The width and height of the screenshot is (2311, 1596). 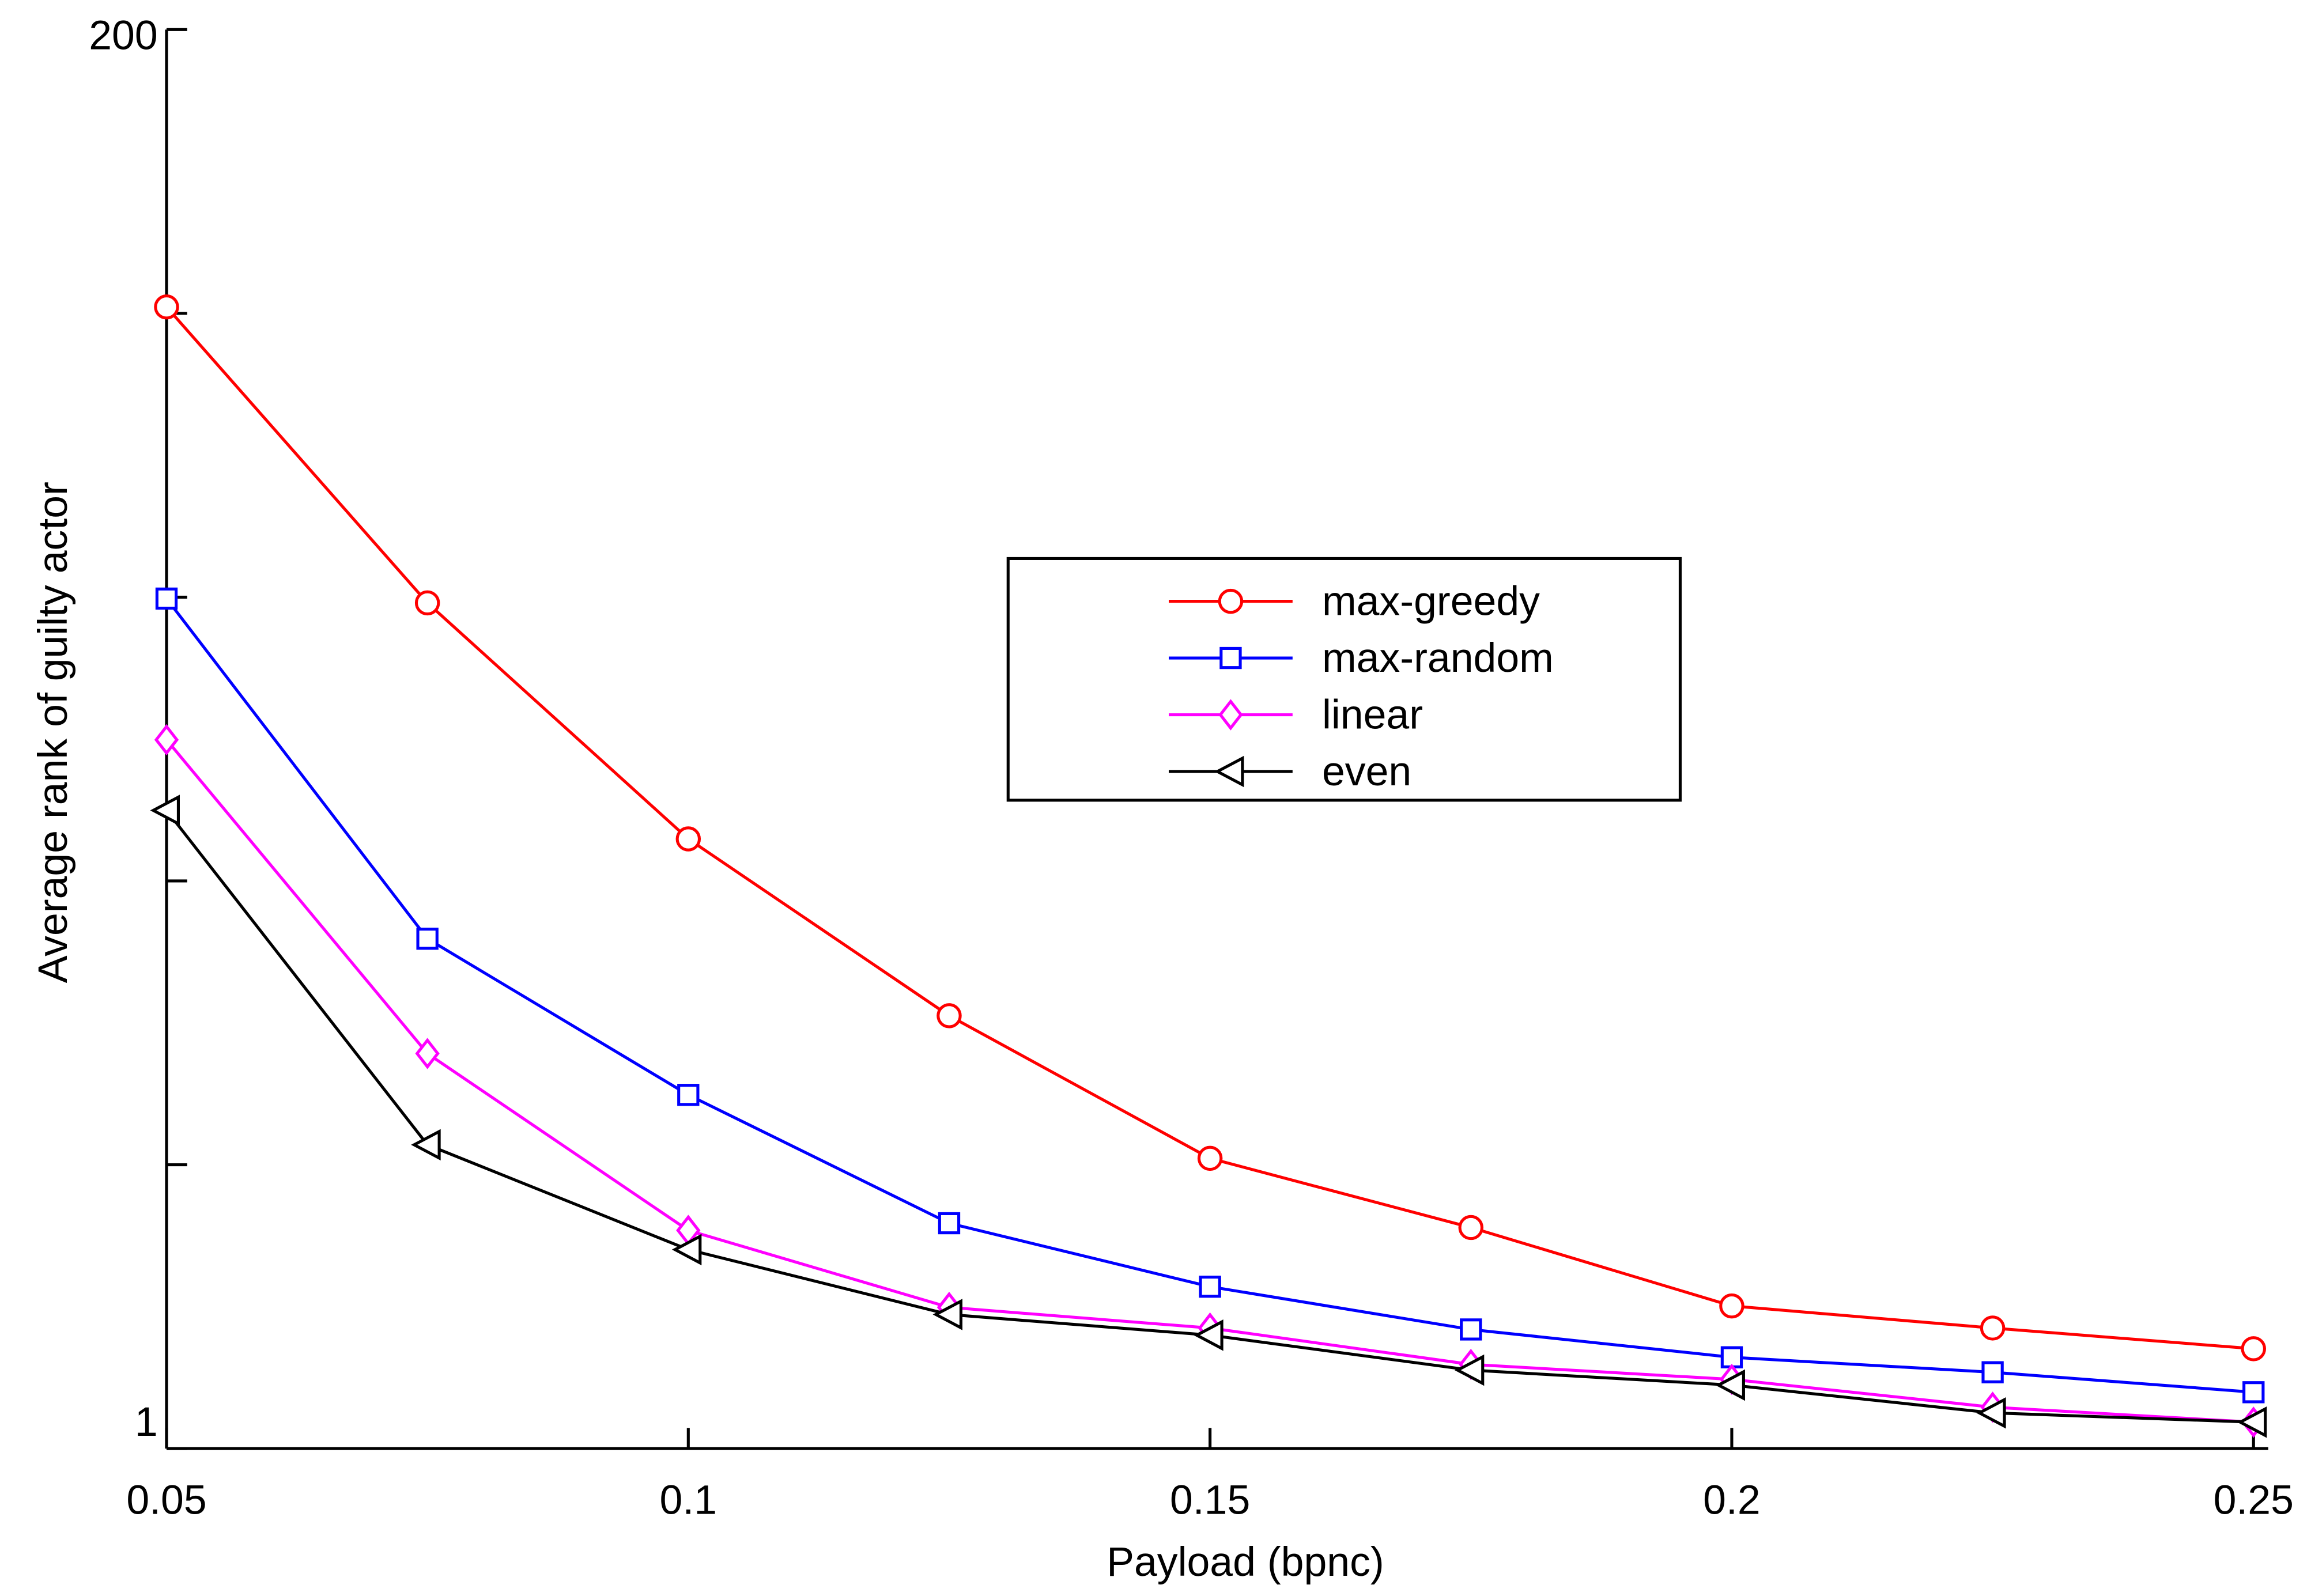 I want to click on legend-label: max-greedy, so click(x=1431, y=601).